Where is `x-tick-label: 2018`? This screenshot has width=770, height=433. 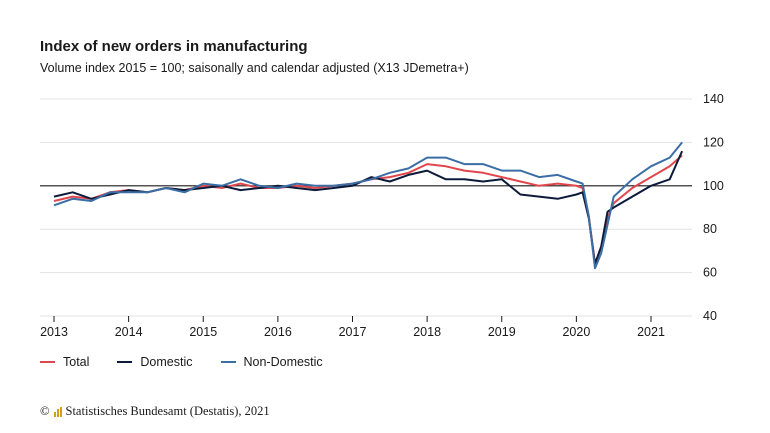
x-tick-label: 2018 is located at coordinates (427, 332).